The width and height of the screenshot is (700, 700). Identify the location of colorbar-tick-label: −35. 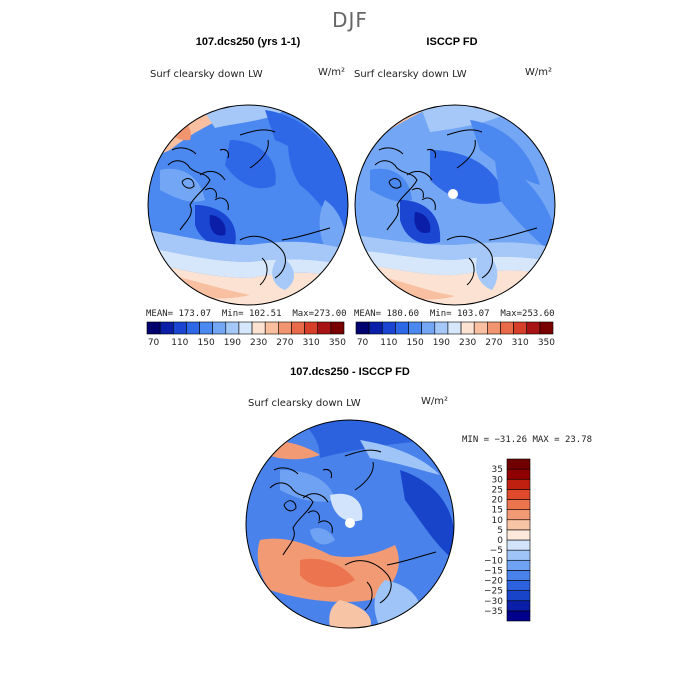
(493, 612).